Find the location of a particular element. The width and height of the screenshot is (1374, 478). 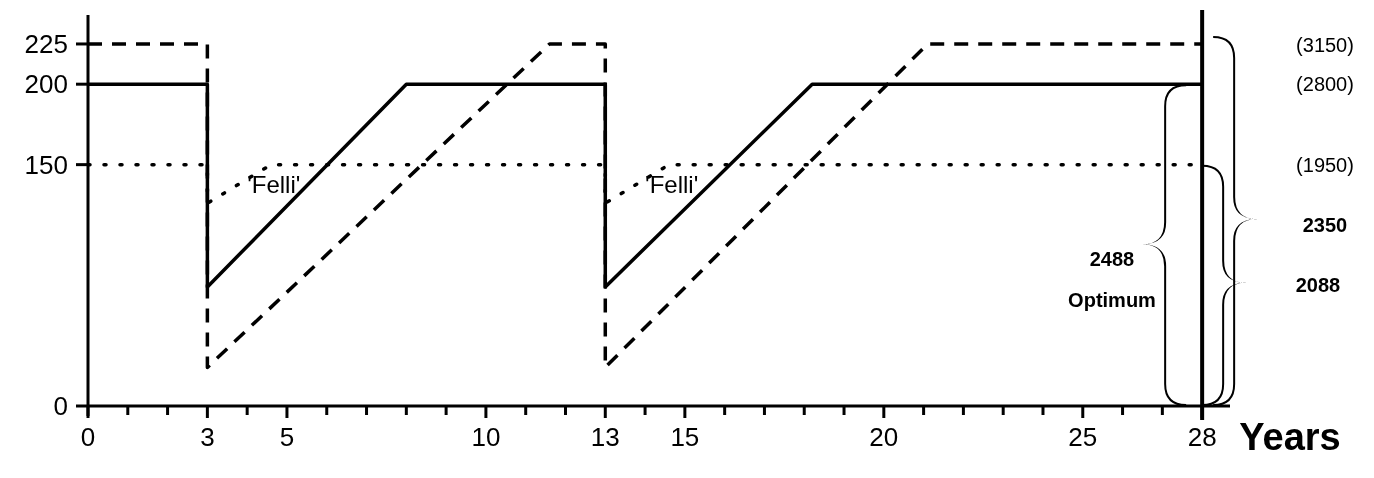

y-tick-label: 150 is located at coordinates (46, 164).